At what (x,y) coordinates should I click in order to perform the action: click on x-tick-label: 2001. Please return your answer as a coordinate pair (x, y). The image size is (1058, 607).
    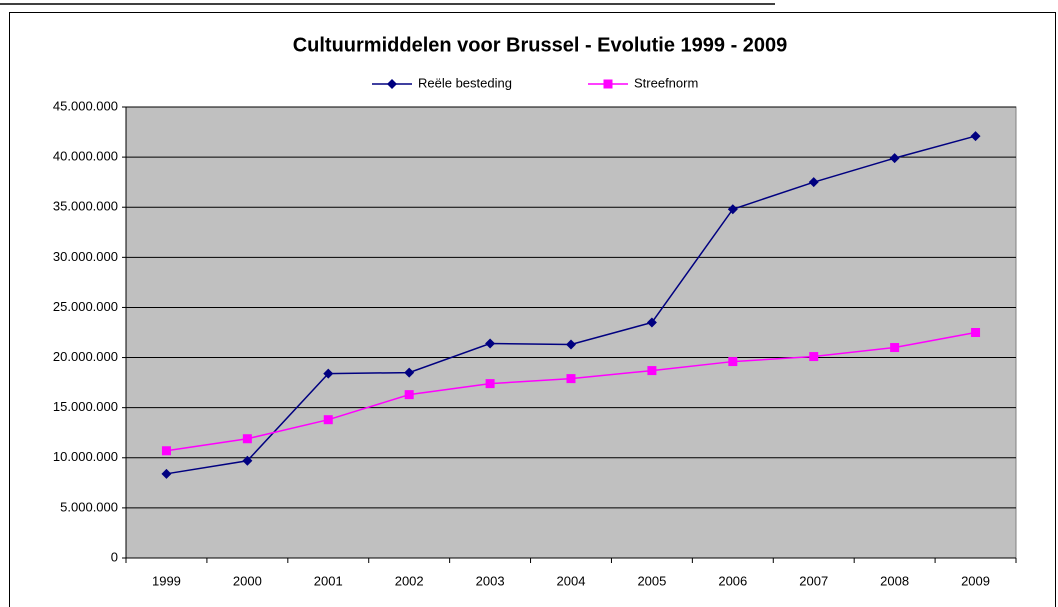
    Looking at the image, I should click on (328, 580).